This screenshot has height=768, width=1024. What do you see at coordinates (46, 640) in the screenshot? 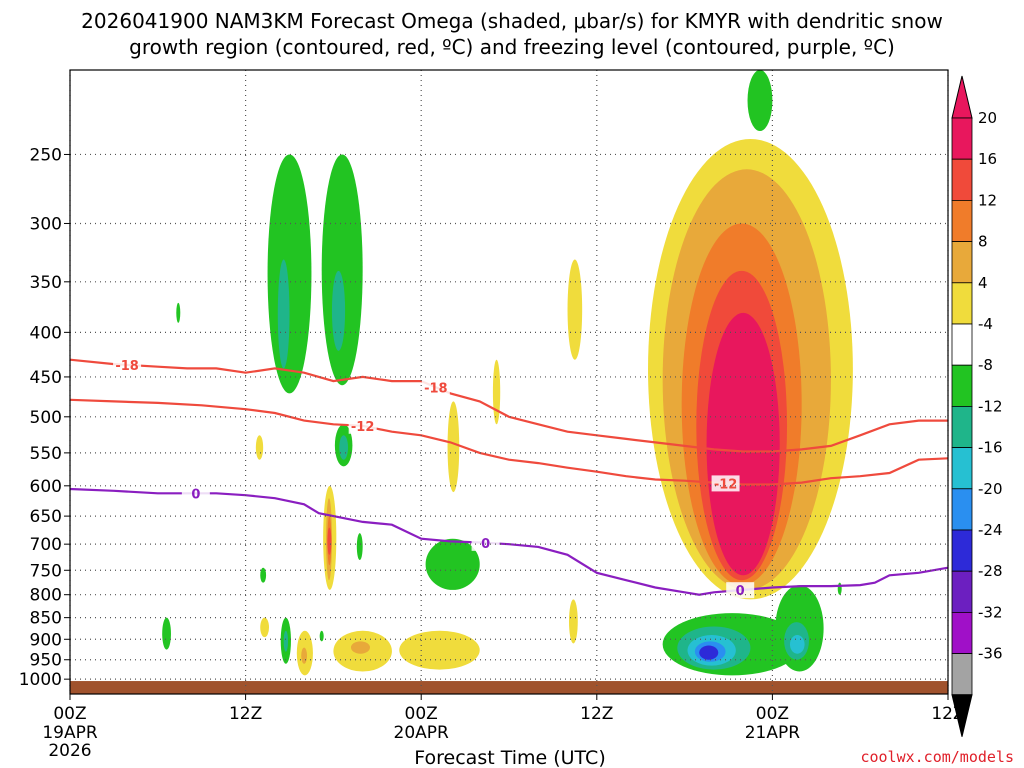
I see `y-tick-label-900: 900` at bounding box center [46, 640].